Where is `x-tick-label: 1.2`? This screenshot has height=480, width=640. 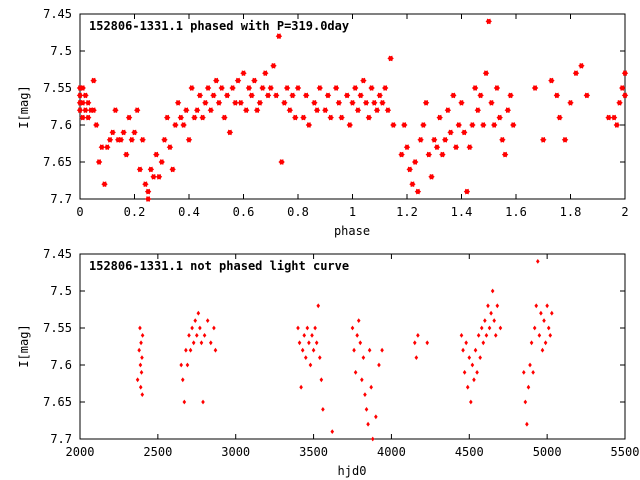 x-tick-label: 1.2 is located at coordinates (407, 212).